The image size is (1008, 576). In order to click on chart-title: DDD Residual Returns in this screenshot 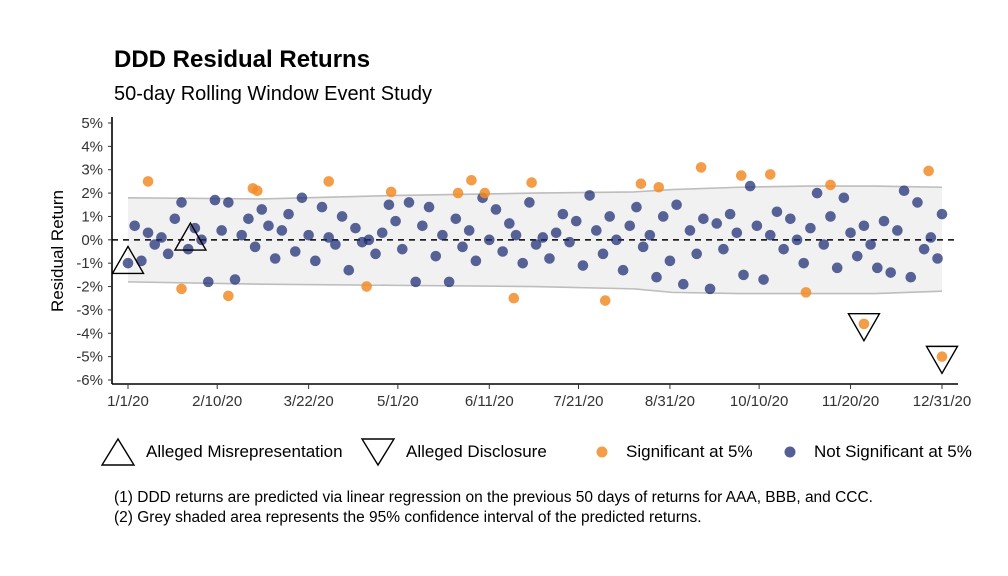, I will do `click(242, 59)`.